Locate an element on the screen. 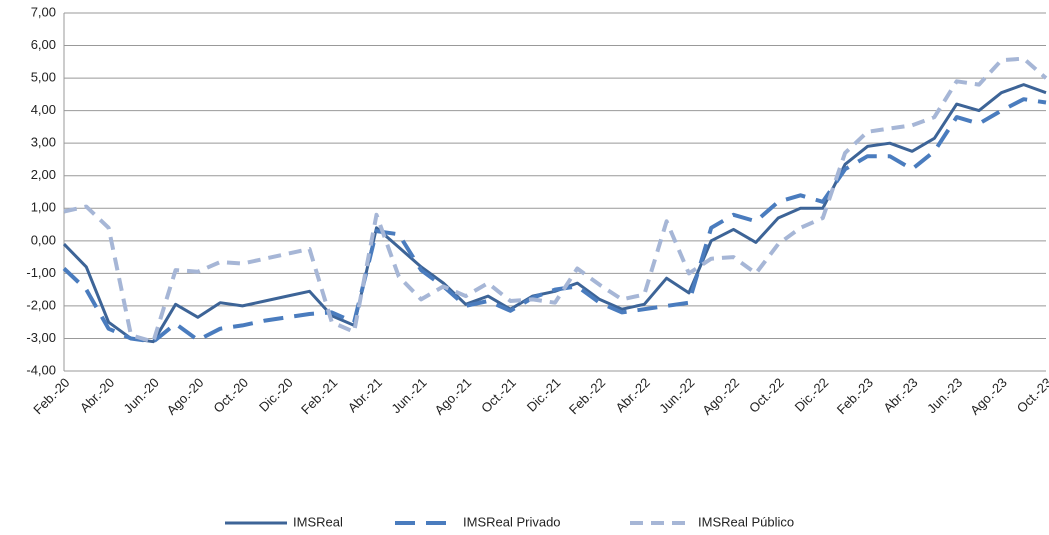  x-tick-label: Jun.-23 is located at coordinates (944, 395).